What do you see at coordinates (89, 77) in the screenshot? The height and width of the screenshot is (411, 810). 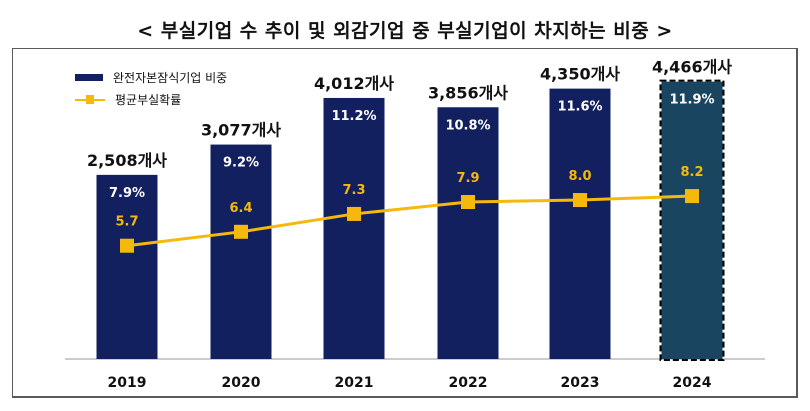 I see `legend-bar-swatch` at bounding box center [89, 77].